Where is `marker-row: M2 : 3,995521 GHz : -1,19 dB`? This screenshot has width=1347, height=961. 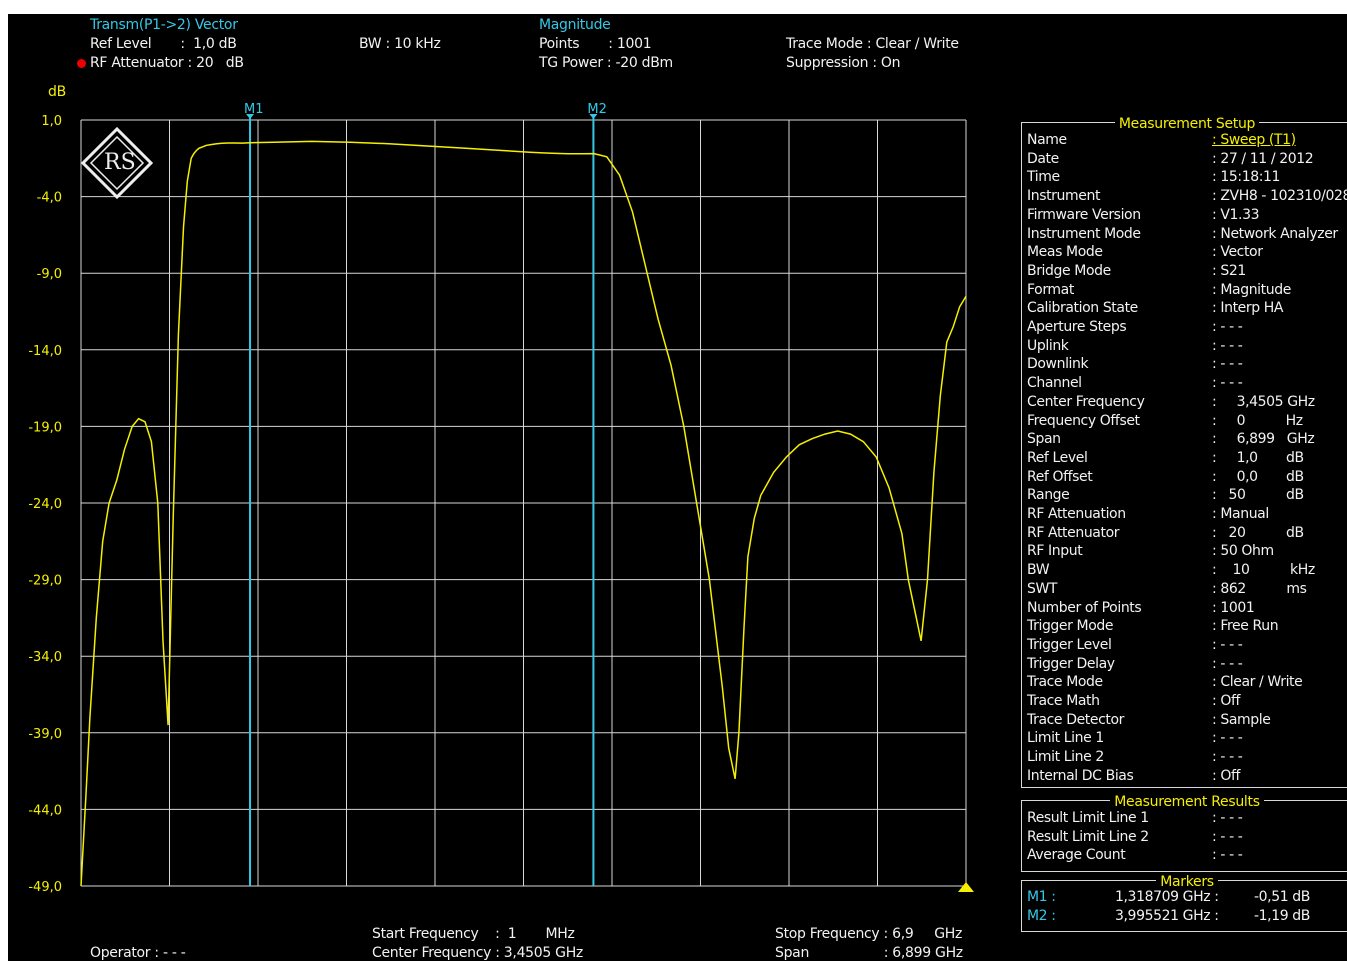
marker-row: M2 : 3,995521 GHz : -1,19 dB is located at coordinates (1187, 916).